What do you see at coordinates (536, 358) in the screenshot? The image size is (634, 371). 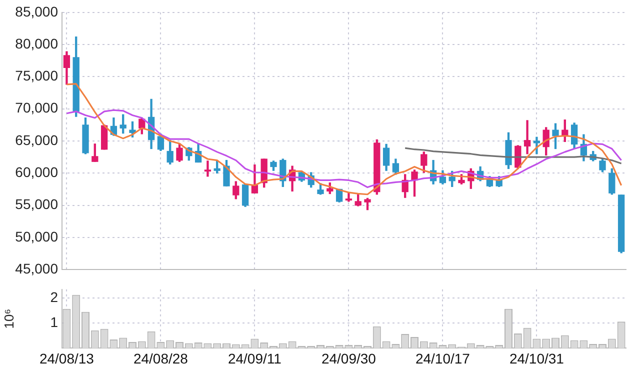 I see `x-tick-label: 24/10/31` at bounding box center [536, 358].